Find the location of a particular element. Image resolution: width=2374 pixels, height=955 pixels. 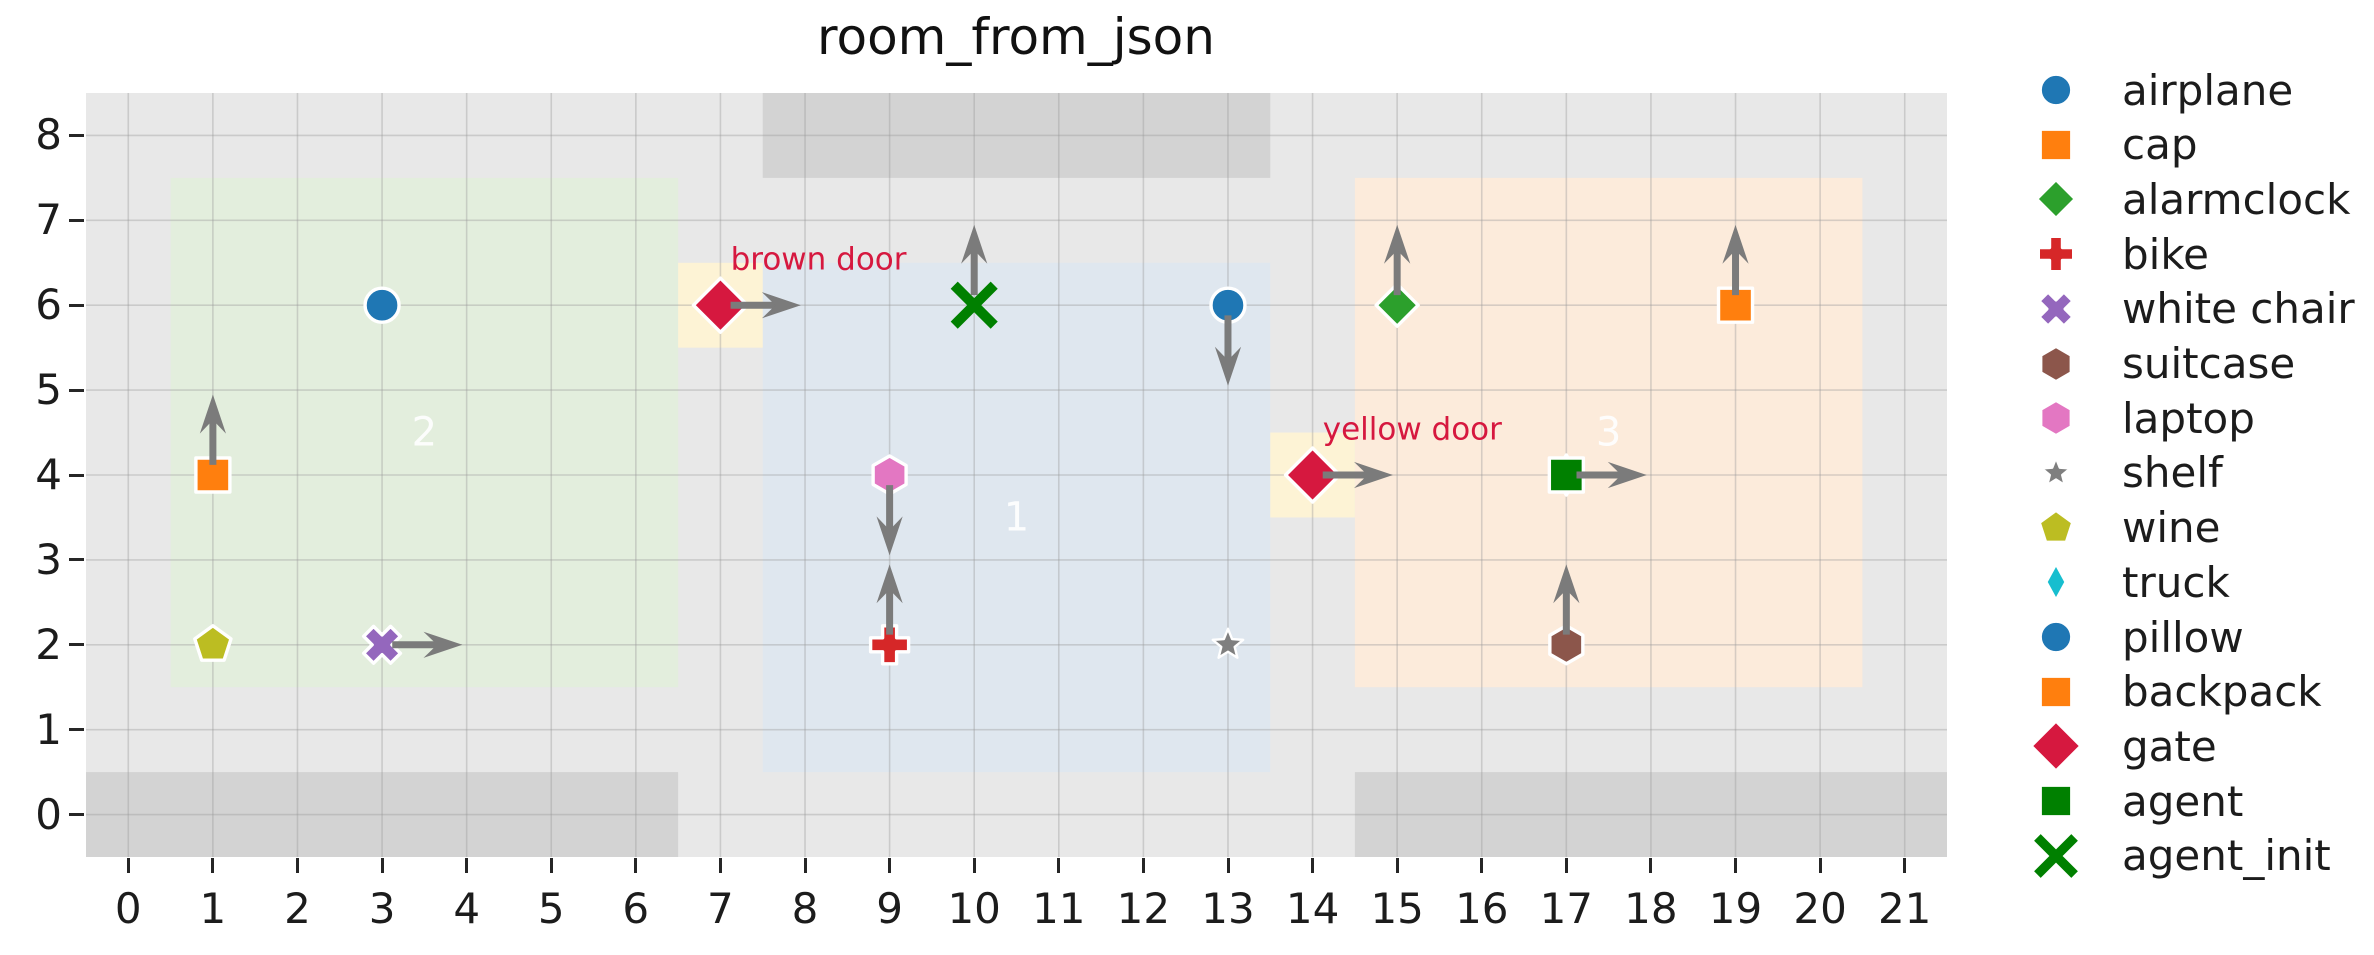

y-tick-label: 8 is located at coordinates (48, 135).